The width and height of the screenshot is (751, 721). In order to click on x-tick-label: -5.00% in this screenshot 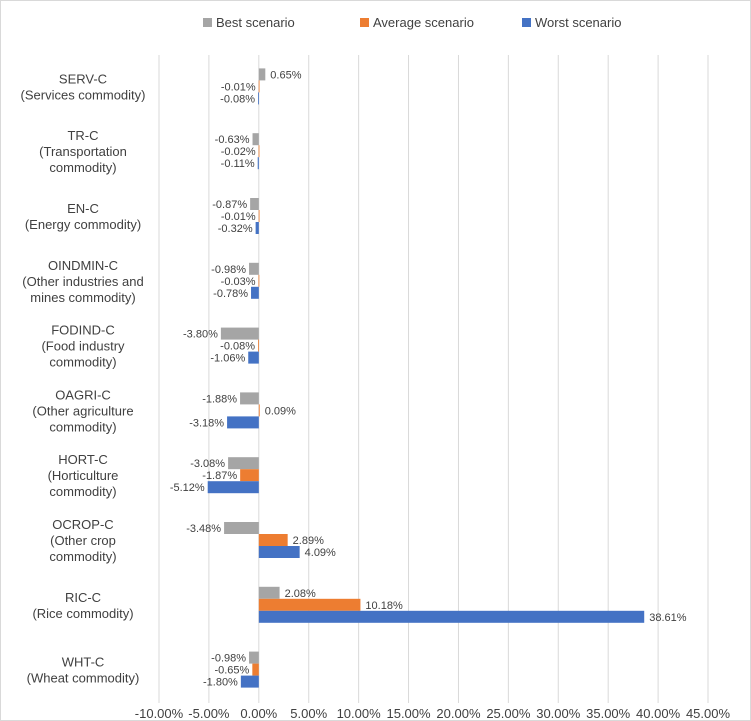, I will do `click(209, 713)`.